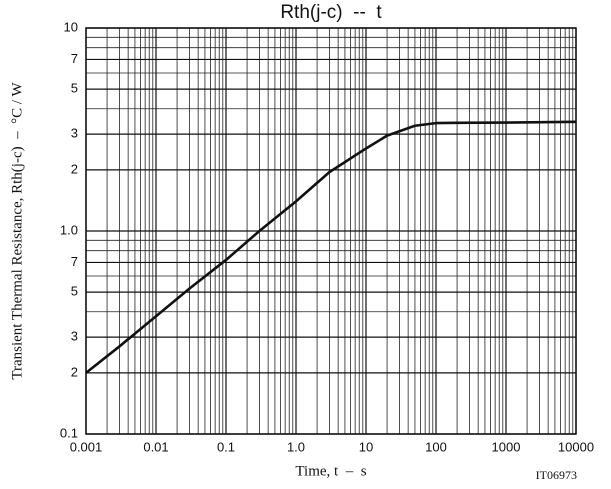 This screenshot has height=489, width=611. Describe the element at coordinates (86, 446) in the screenshot. I see `x-tick-label: 0.001` at that location.